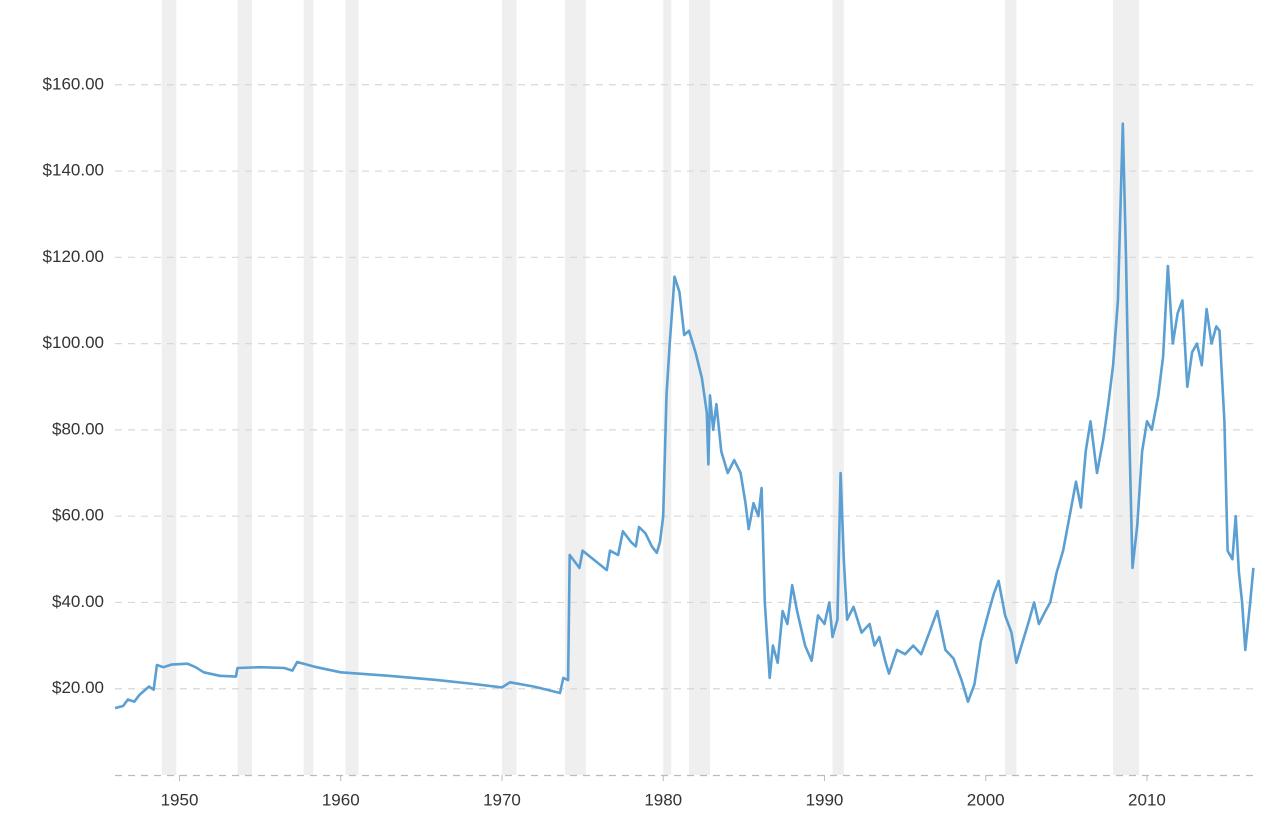  What do you see at coordinates (78, 428) in the screenshot?
I see `y-tick-label: $80.00` at bounding box center [78, 428].